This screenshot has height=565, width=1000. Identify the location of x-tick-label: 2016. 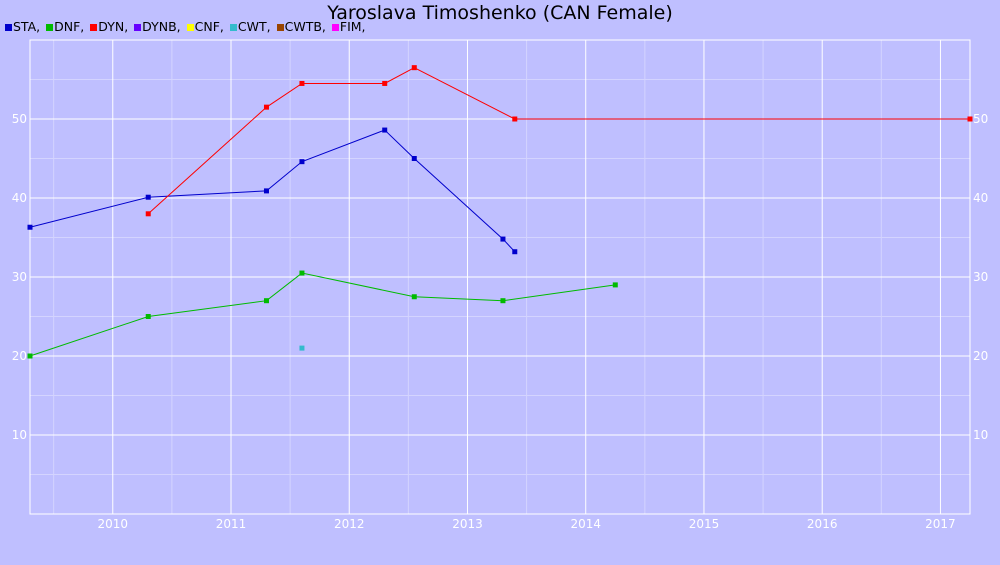
(822, 524).